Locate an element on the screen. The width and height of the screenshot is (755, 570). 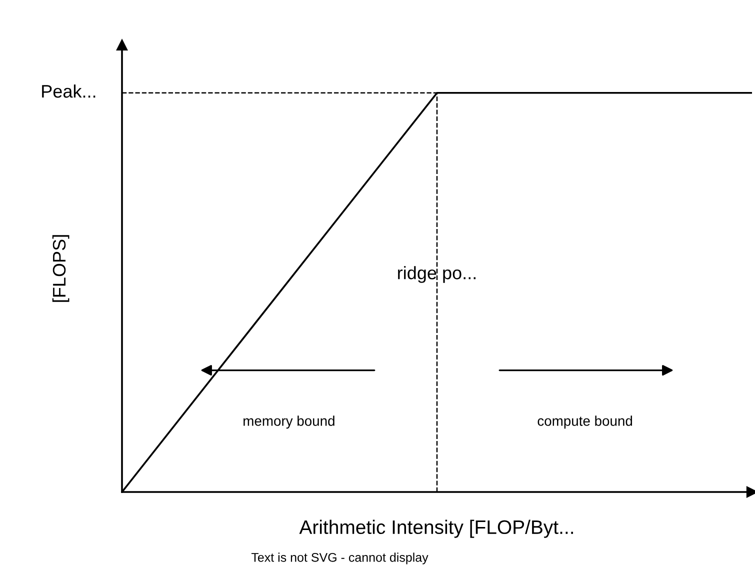
text: Text is not SVG - cannot display is located at coordinates (339, 558).